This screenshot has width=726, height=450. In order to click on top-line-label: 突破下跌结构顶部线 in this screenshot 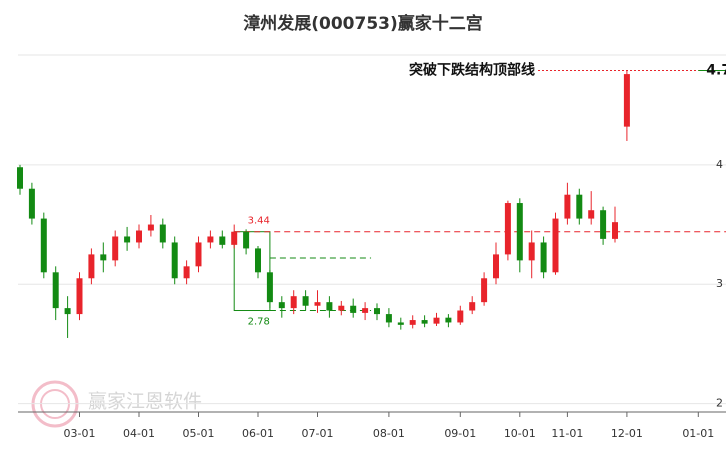, I will do `click(472, 70)`.